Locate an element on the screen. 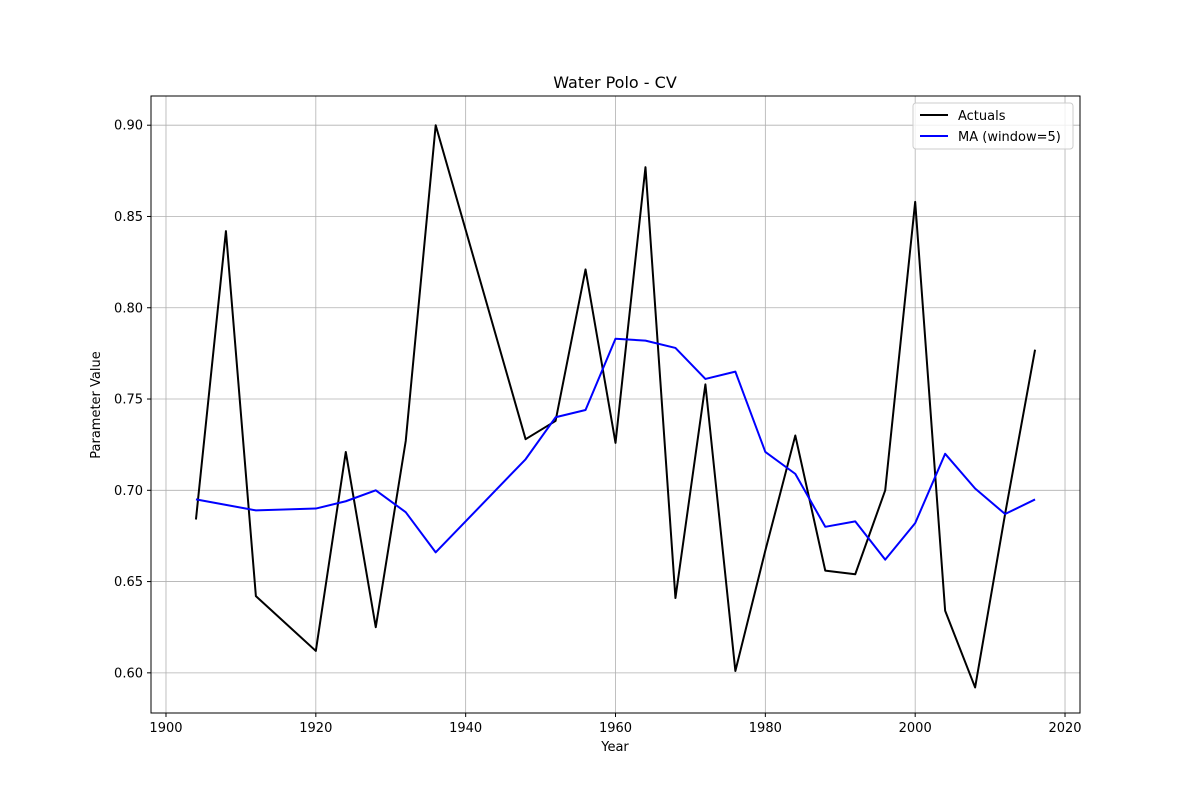  y-axis-label: Parameter Value is located at coordinates (96, 404).